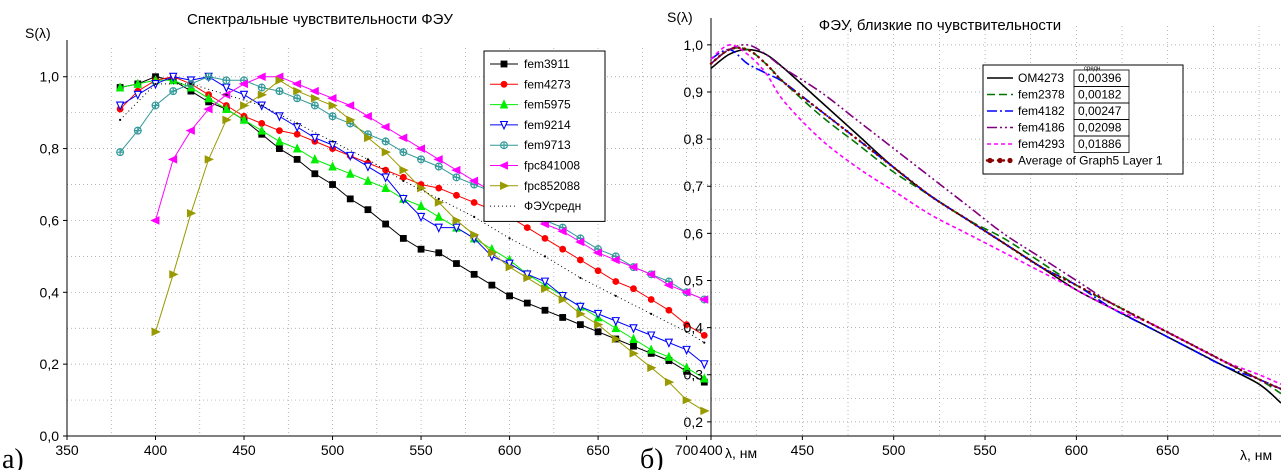 The height and width of the screenshot is (470, 1281). I want to click on legend-item: fpc852088, so click(535, 186).